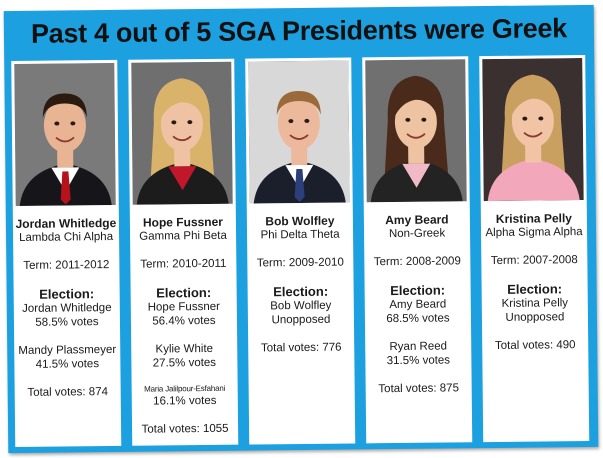  What do you see at coordinates (301, 306) in the screenshot?
I see `winner-name: Bob Wolfley` at bounding box center [301, 306].